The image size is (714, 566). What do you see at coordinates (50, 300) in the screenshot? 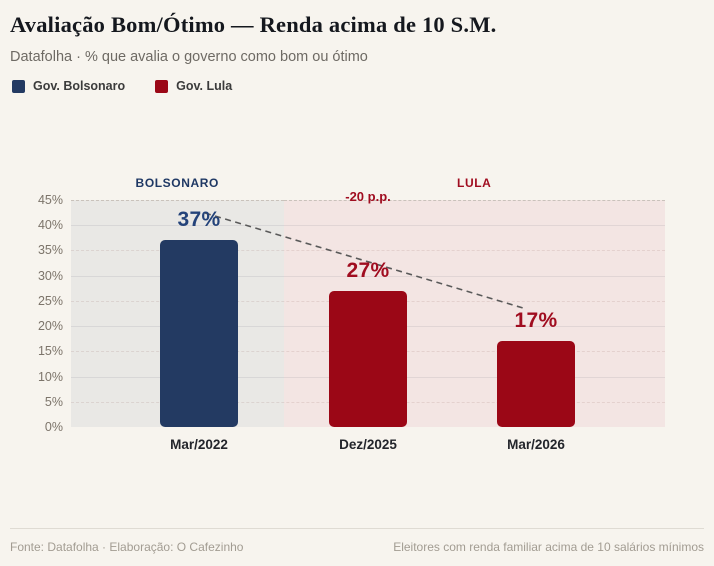
I see `y-axis-tick-label: 25%` at bounding box center [50, 300].